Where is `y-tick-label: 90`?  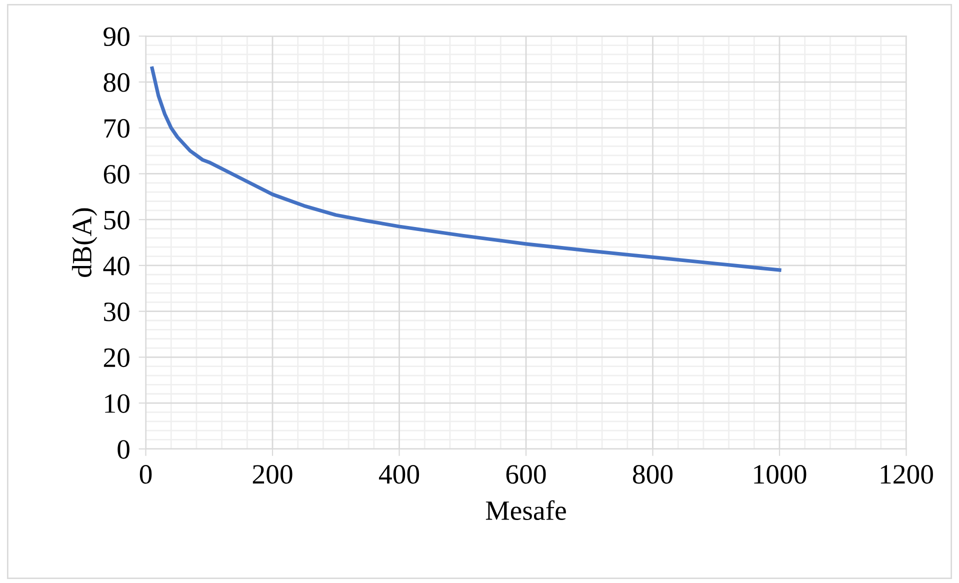 y-tick-label: 90 is located at coordinates (117, 36).